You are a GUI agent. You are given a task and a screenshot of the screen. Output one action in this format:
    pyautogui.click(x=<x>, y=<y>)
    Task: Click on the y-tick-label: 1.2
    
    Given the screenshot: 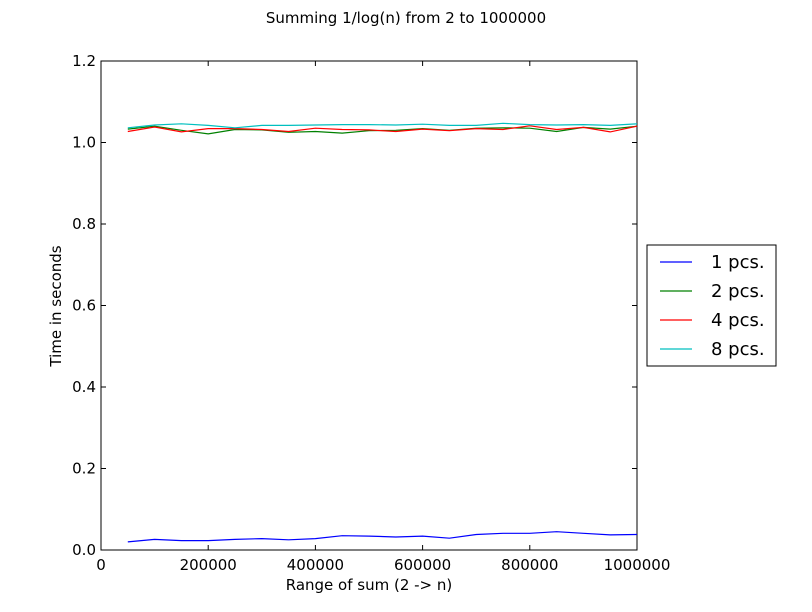 What is the action you would take?
    pyautogui.click(x=84, y=61)
    